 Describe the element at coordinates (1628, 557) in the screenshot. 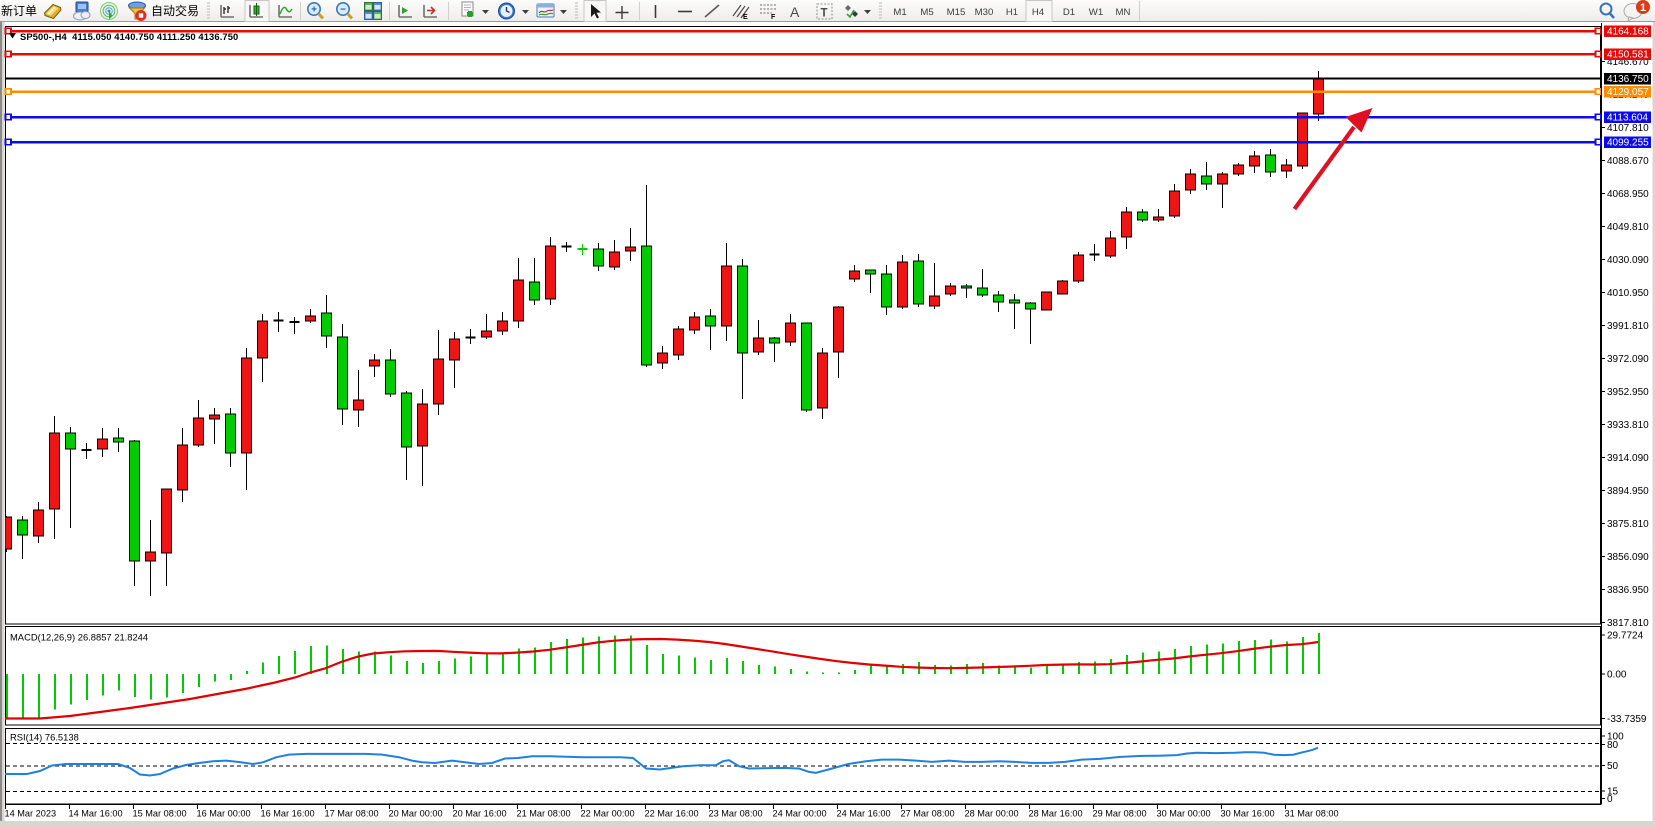

I see `svg-text: 3856.090` at that location.